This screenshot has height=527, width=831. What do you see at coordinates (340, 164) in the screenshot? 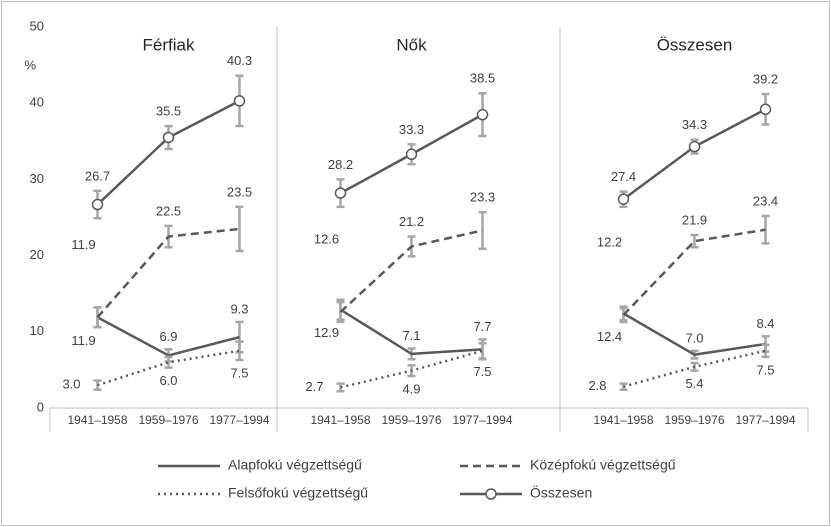
I see `data-label: 28.2` at bounding box center [340, 164].